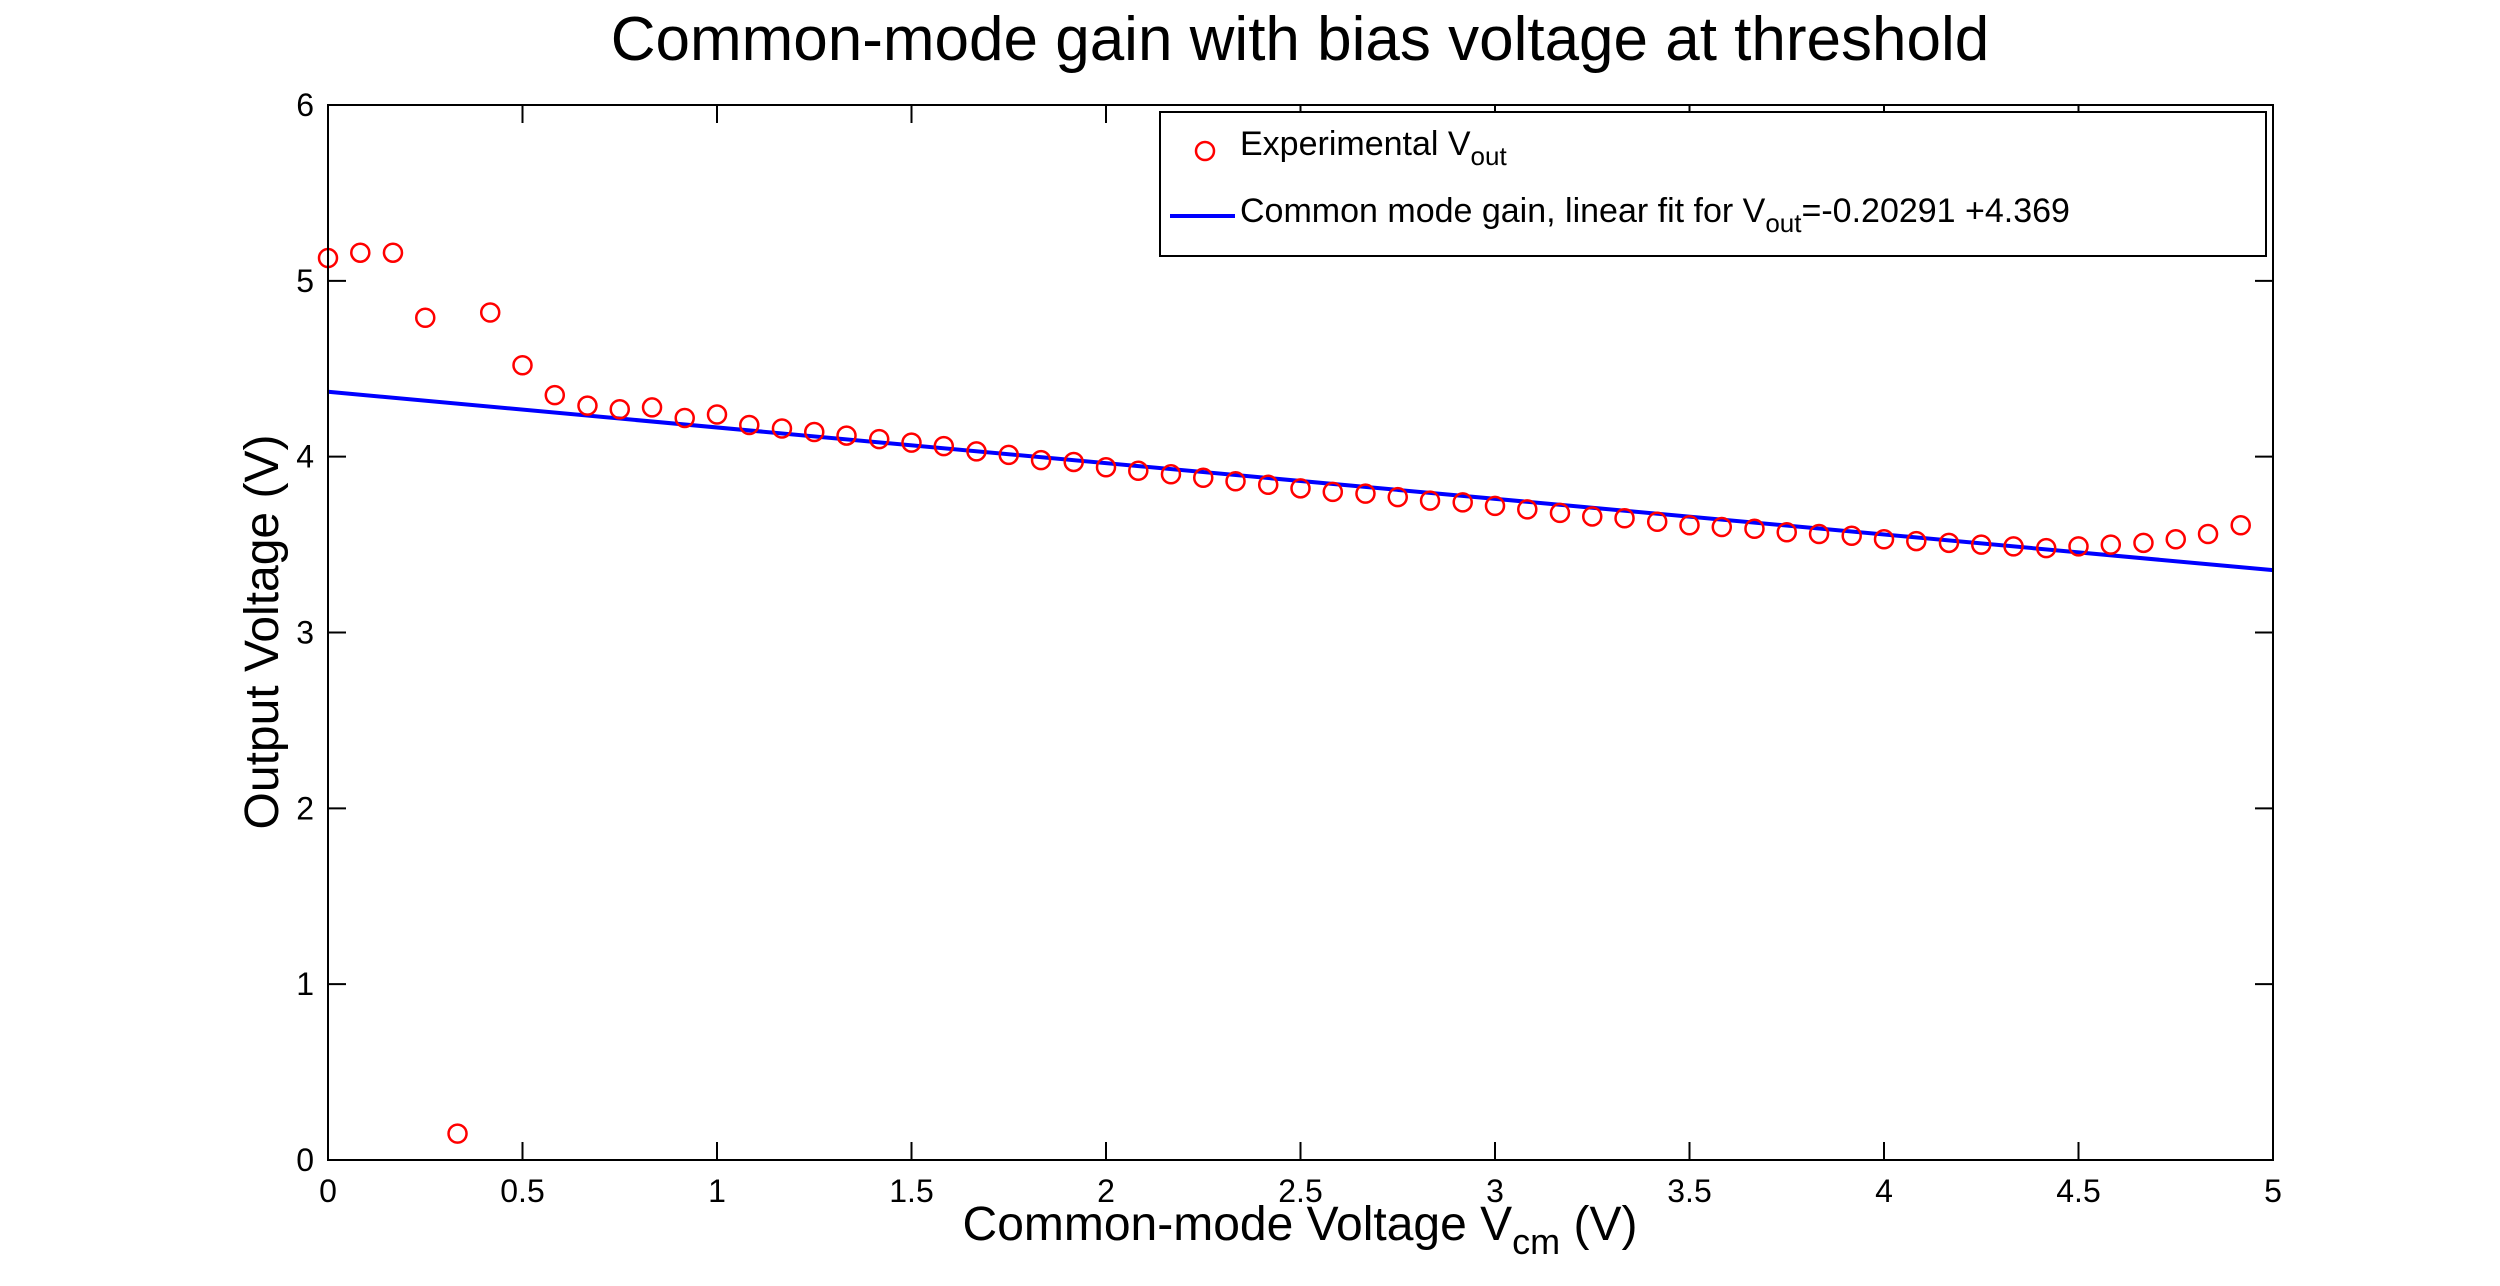  What do you see at coordinates (1489, 156) in the screenshot?
I see `legend-label-experimental-sub: out` at bounding box center [1489, 156].